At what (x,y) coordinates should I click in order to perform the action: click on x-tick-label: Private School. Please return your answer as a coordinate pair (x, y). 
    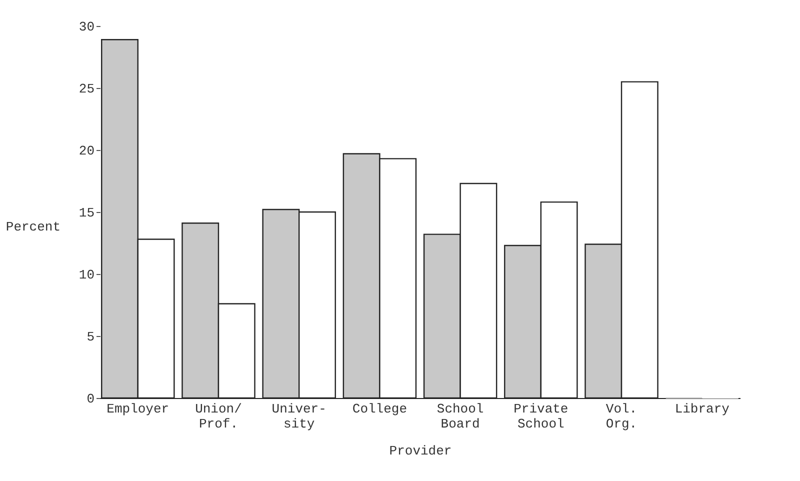
    Looking at the image, I should click on (541, 417).